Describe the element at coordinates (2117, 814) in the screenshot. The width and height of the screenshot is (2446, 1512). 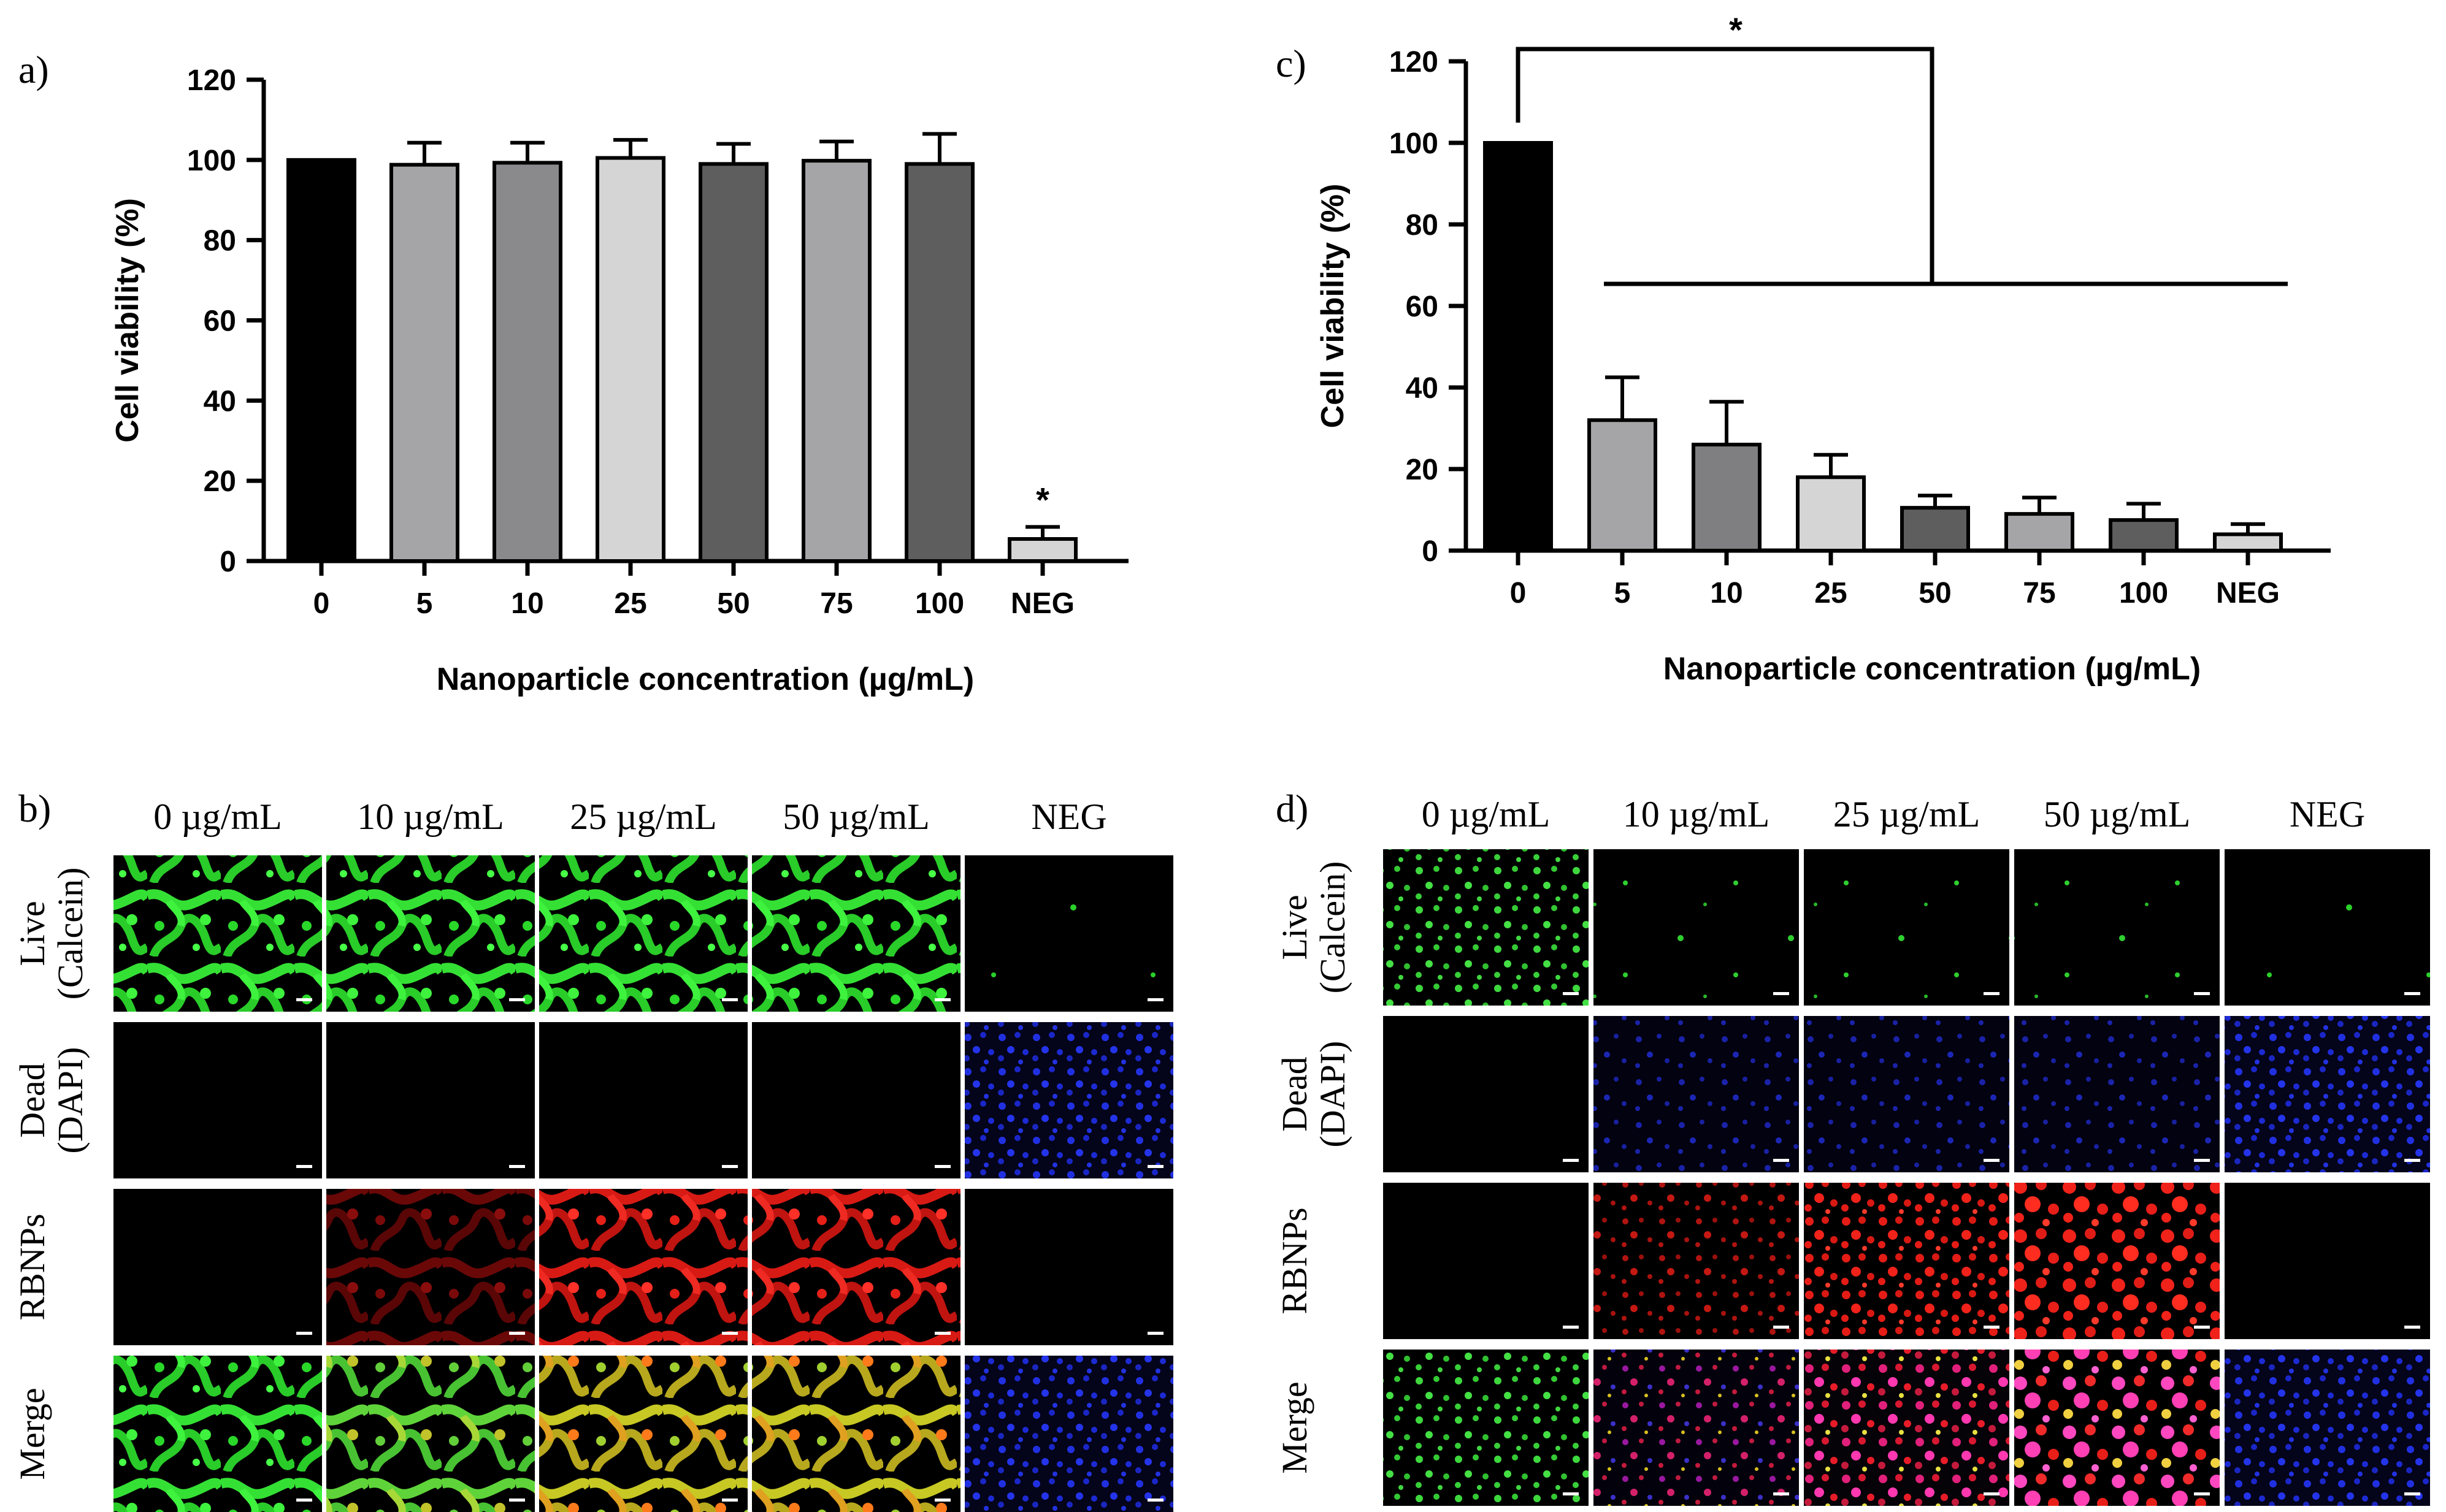
I see `column-header: 50 µg/mL` at that location.